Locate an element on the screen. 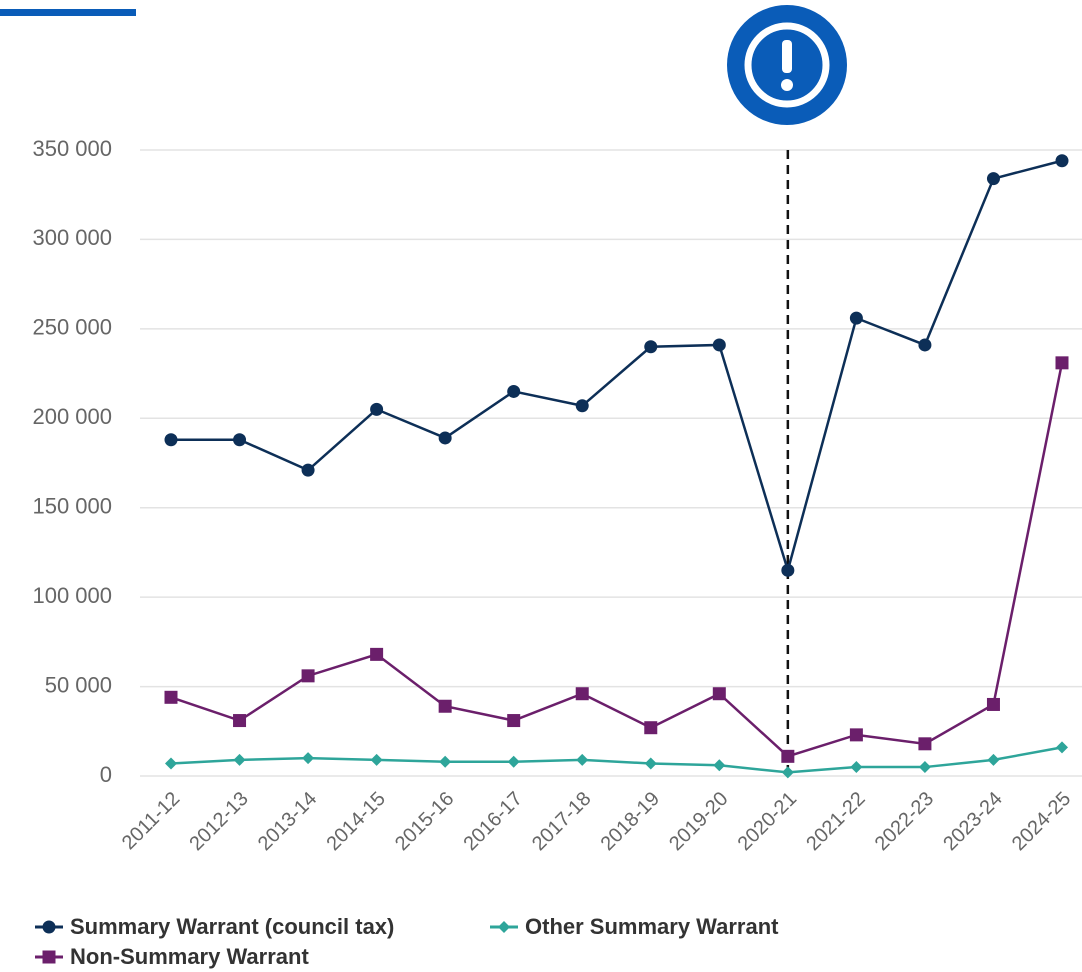 The image size is (1082, 972). y-tick-label: 100 000 is located at coordinates (72, 595).